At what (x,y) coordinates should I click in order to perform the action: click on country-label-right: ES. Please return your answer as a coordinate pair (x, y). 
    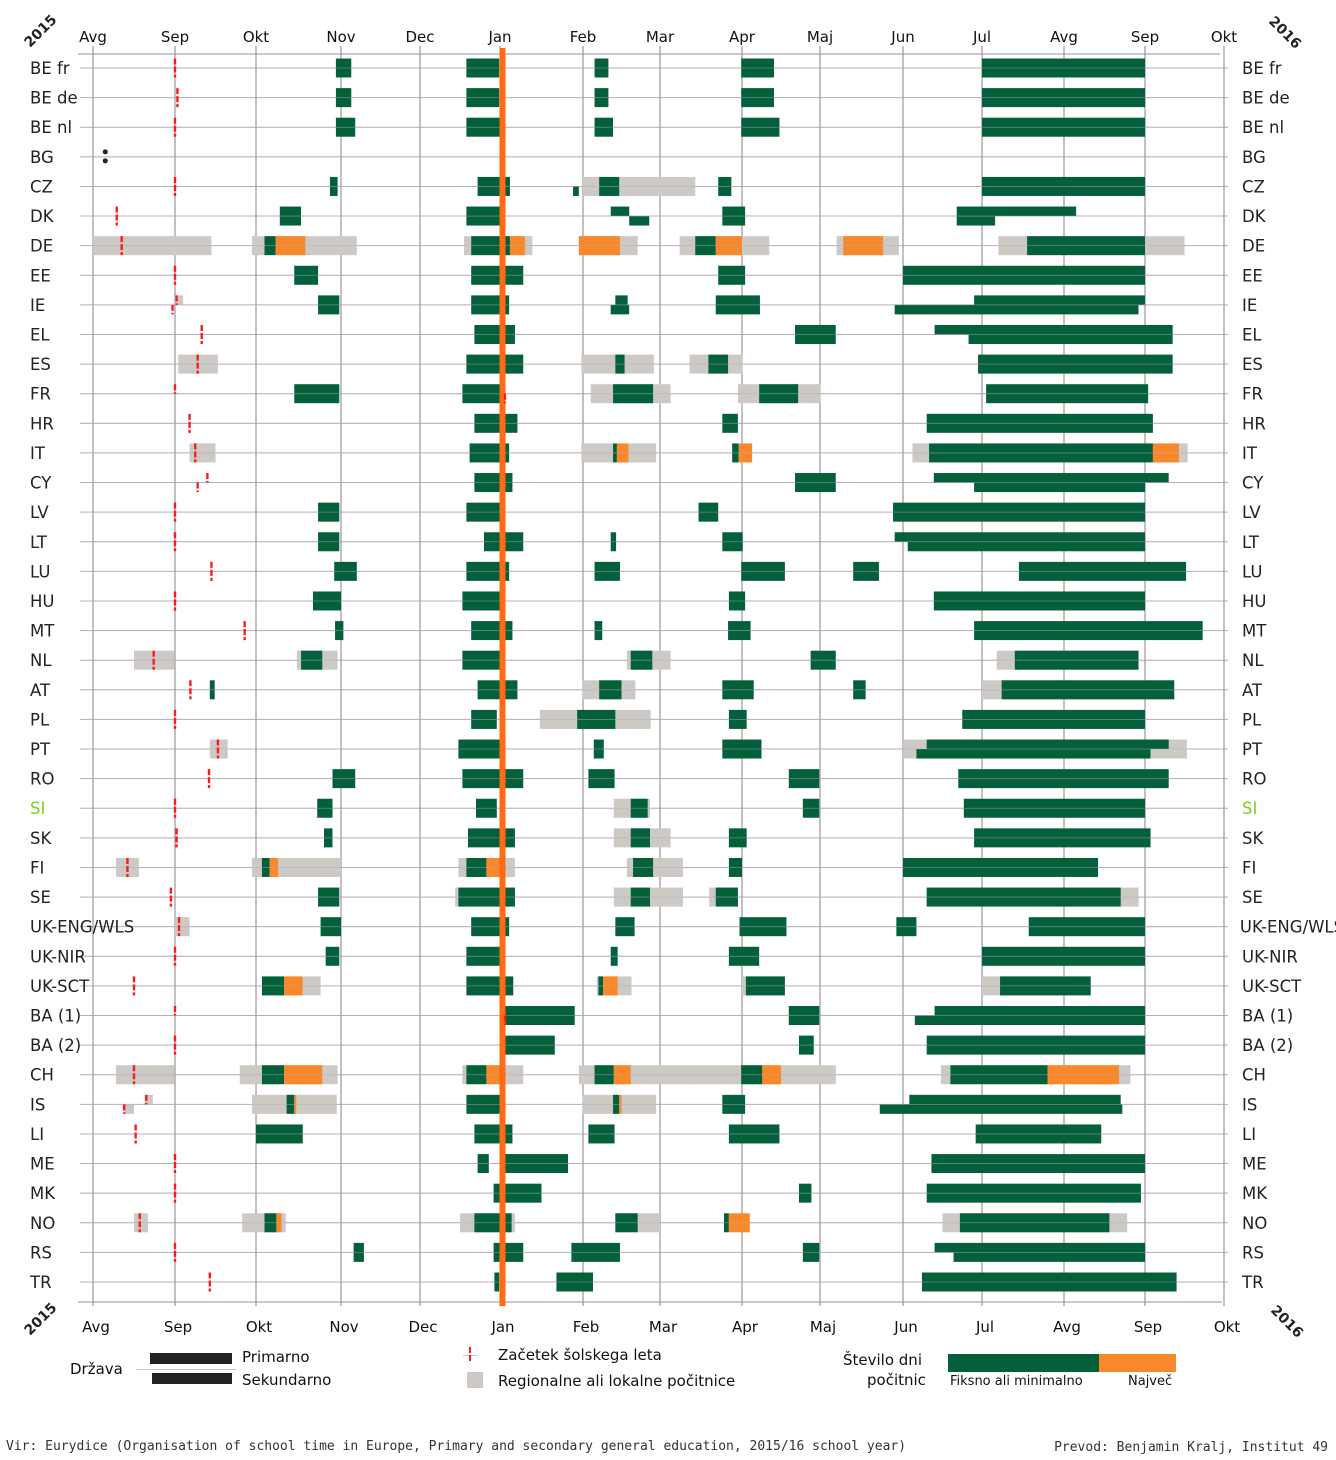
    Looking at the image, I should click on (1252, 364).